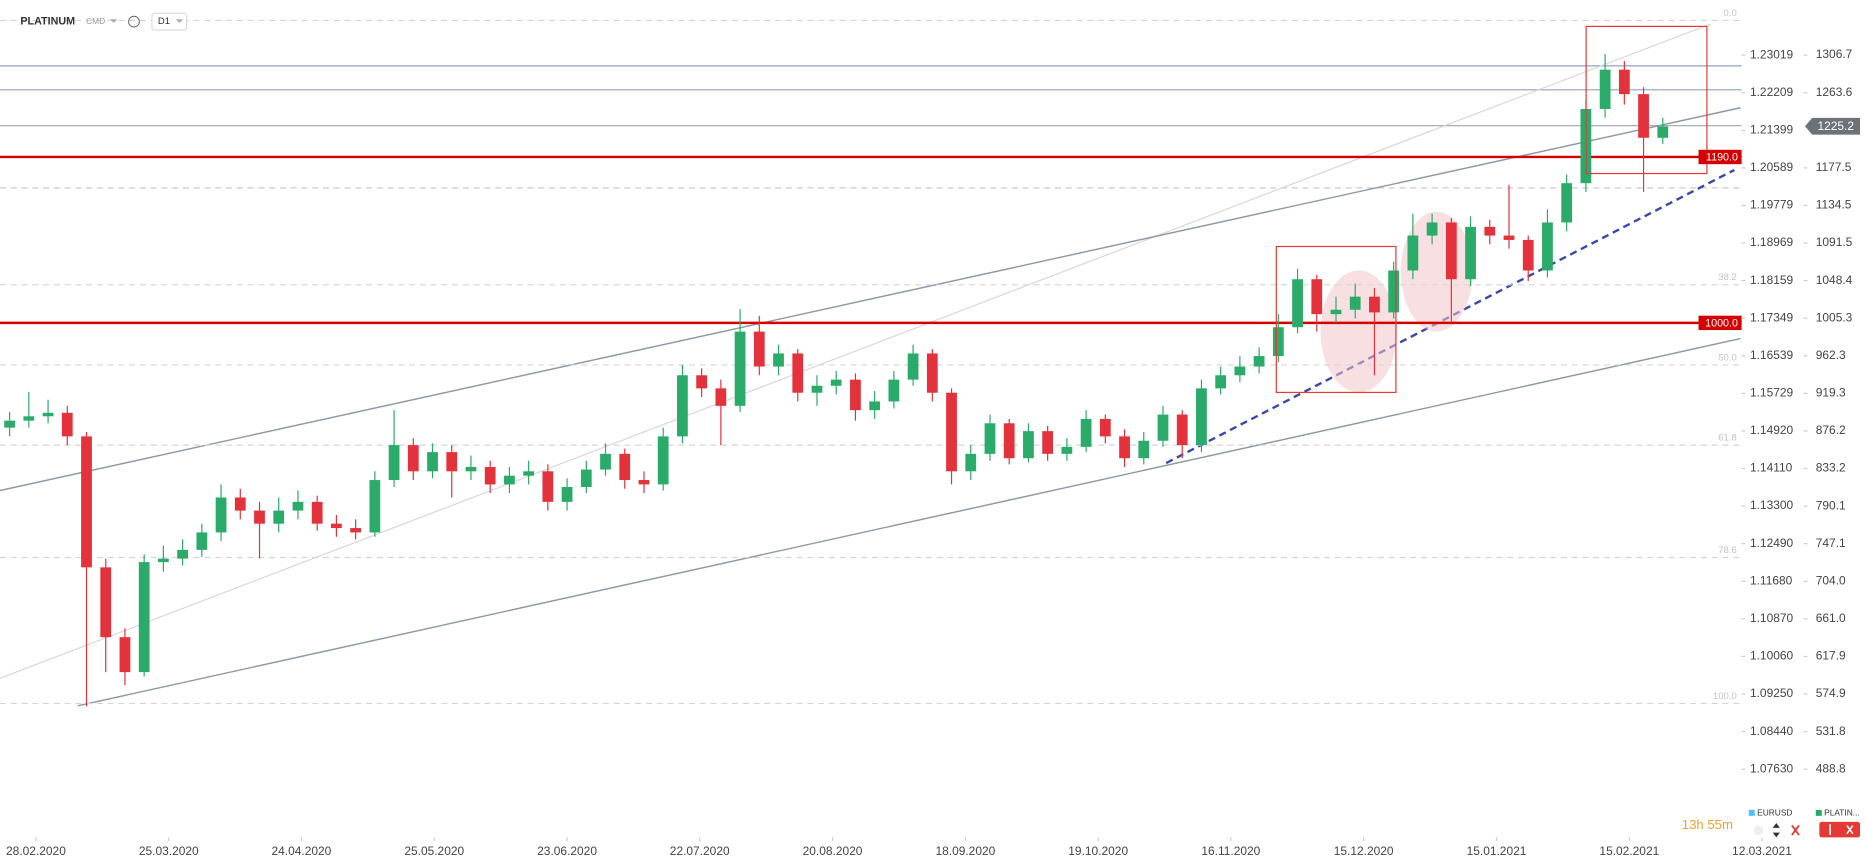 Image resolution: width=1866 pixels, height=865 pixels. What do you see at coordinates (833, 851) in the screenshot?
I see `x-tick-label: 20.08.2020` at bounding box center [833, 851].